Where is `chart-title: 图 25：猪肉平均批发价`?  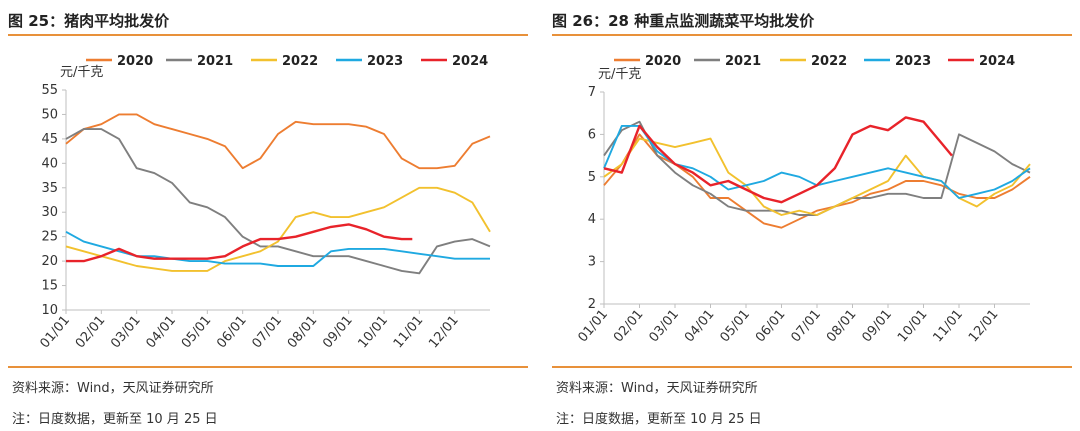 chart-title: 图 25：猪肉平均批发价 is located at coordinates (89, 21).